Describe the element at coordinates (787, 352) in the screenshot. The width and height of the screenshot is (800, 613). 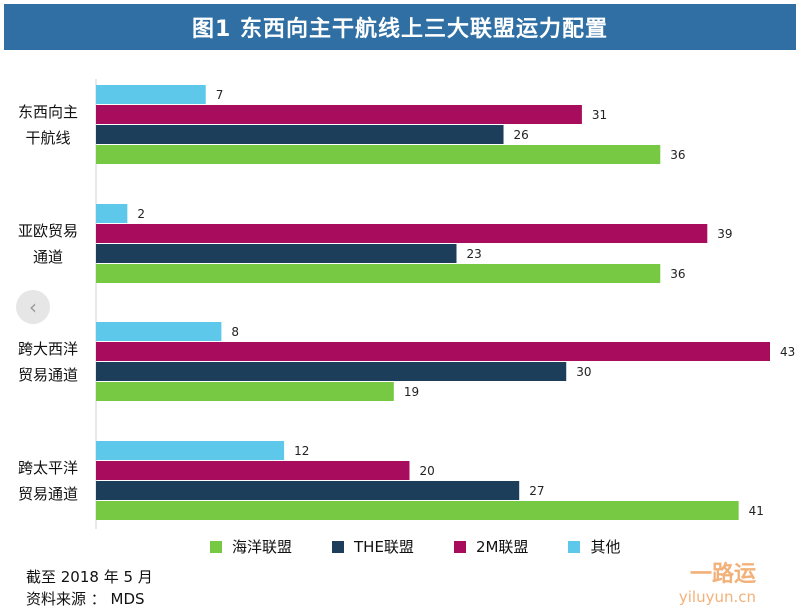
I see `data-label: 43` at that location.